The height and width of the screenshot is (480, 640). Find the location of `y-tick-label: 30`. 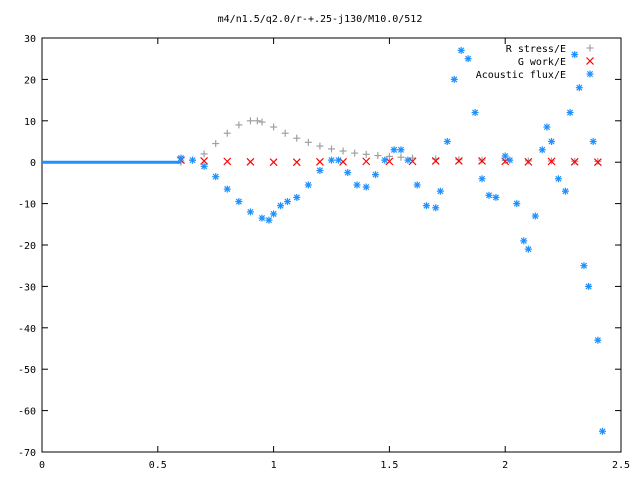

y-tick-label: 30 is located at coordinates (30, 39).